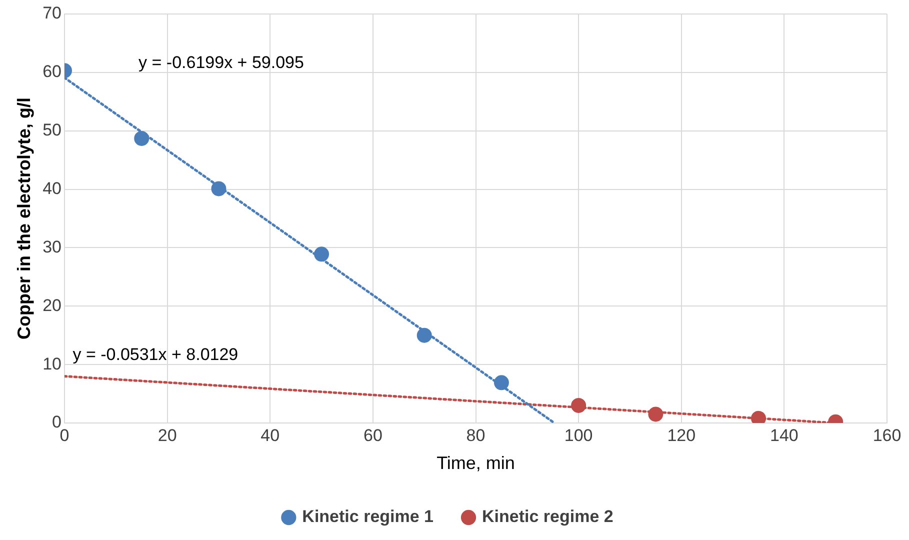 The image size is (909, 540). I want to click on x-tick-label: 80, so click(476, 435).